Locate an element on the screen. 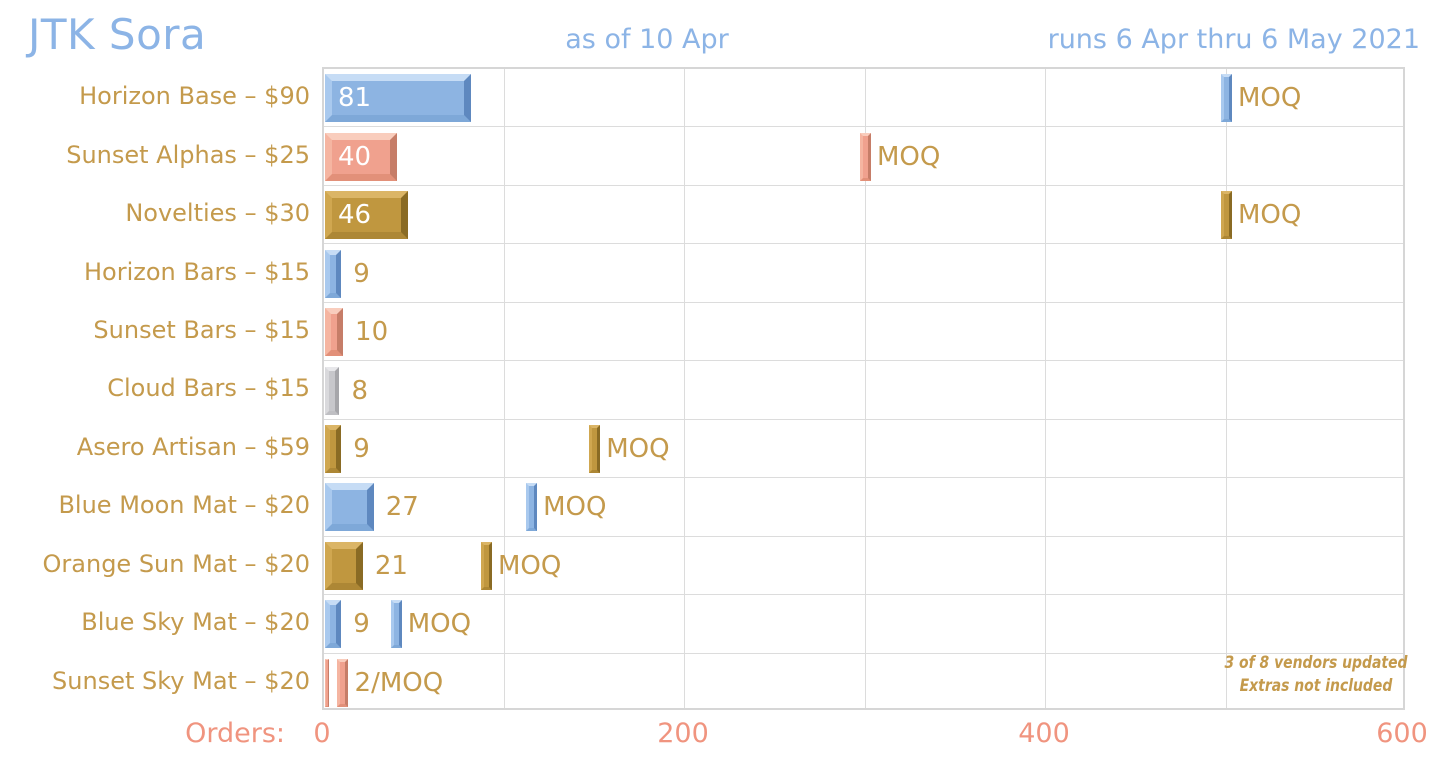 Image resolution: width=1449 pixels, height=768 pixels. x-axis-tick: 400 is located at coordinates (1044, 733).